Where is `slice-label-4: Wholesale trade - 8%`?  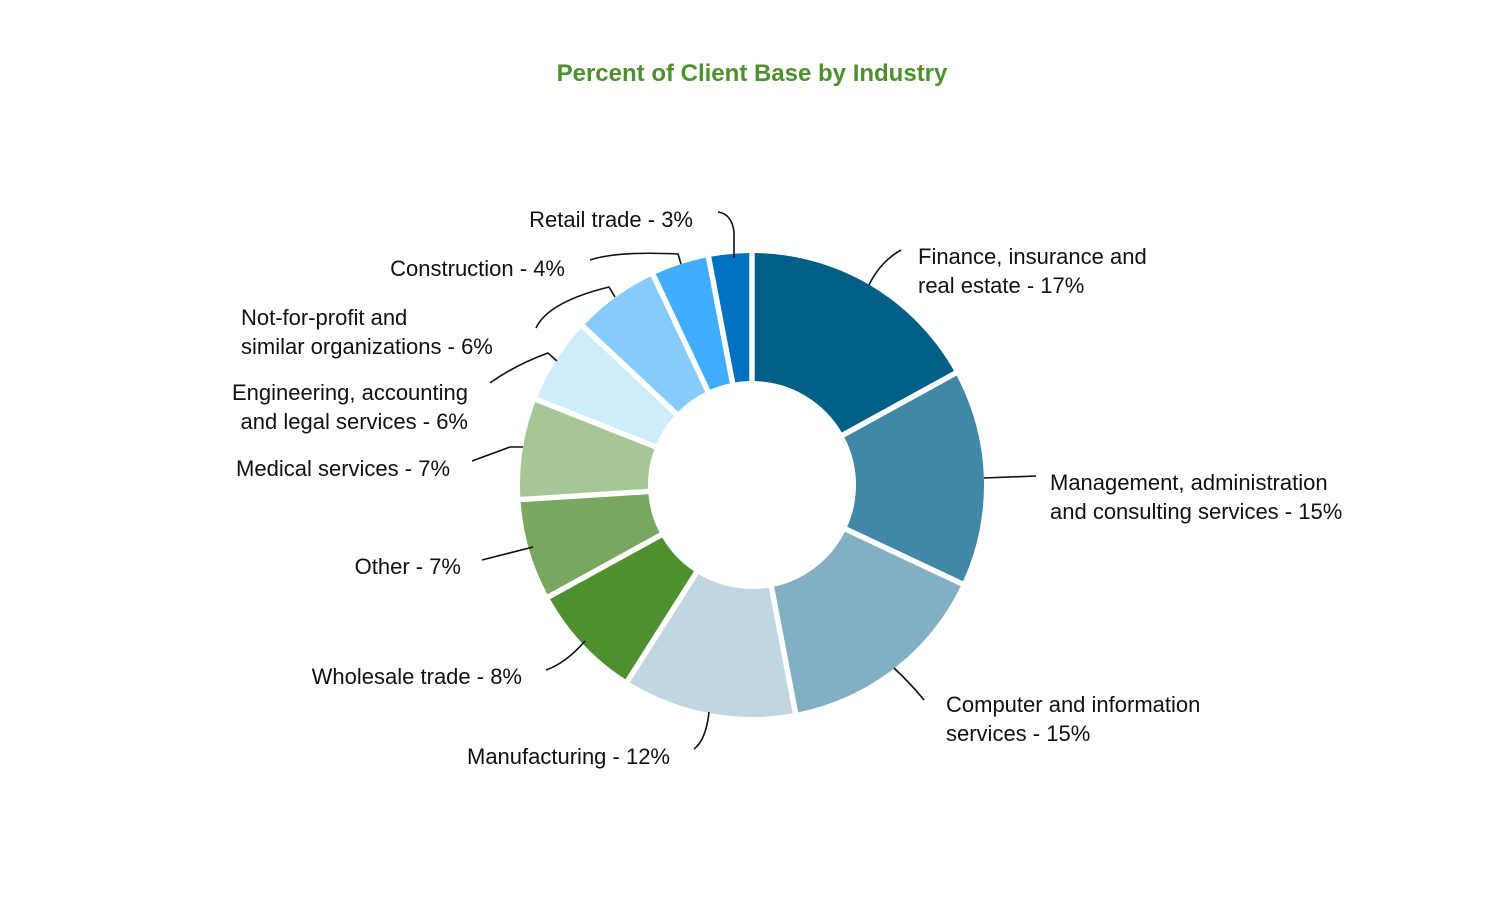 slice-label-4: Wholesale trade - 8% is located at coordinates (417, 676).